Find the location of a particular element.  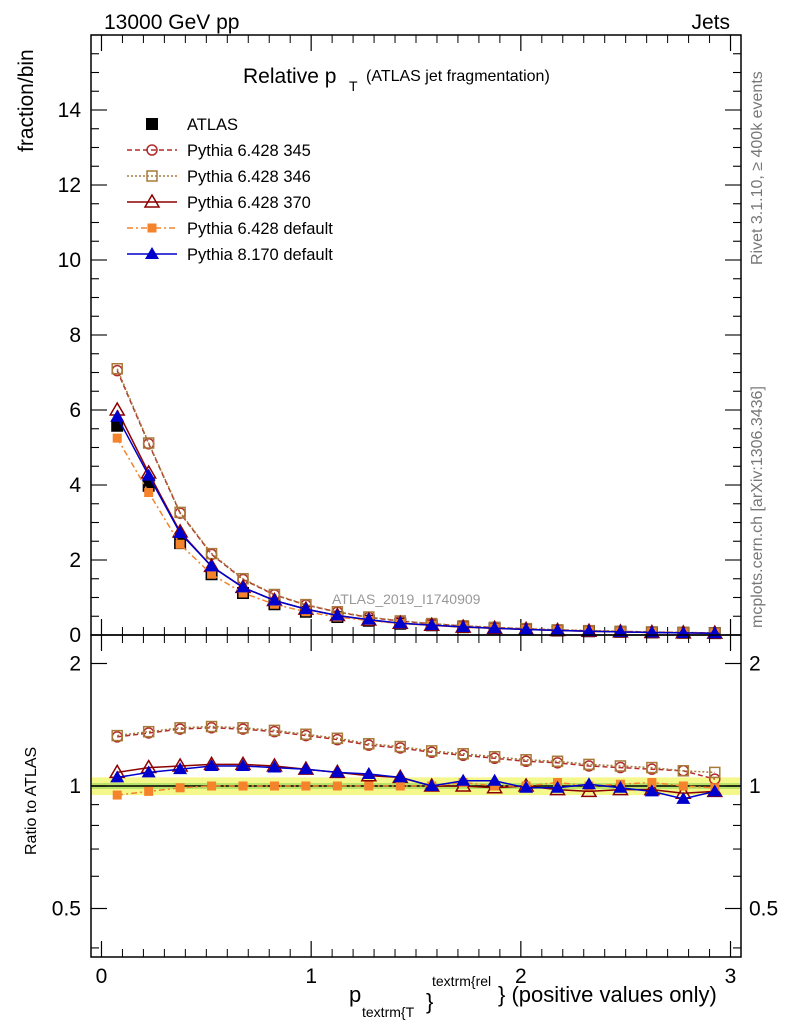

title-sub: T is located at coordinates (353, 86).